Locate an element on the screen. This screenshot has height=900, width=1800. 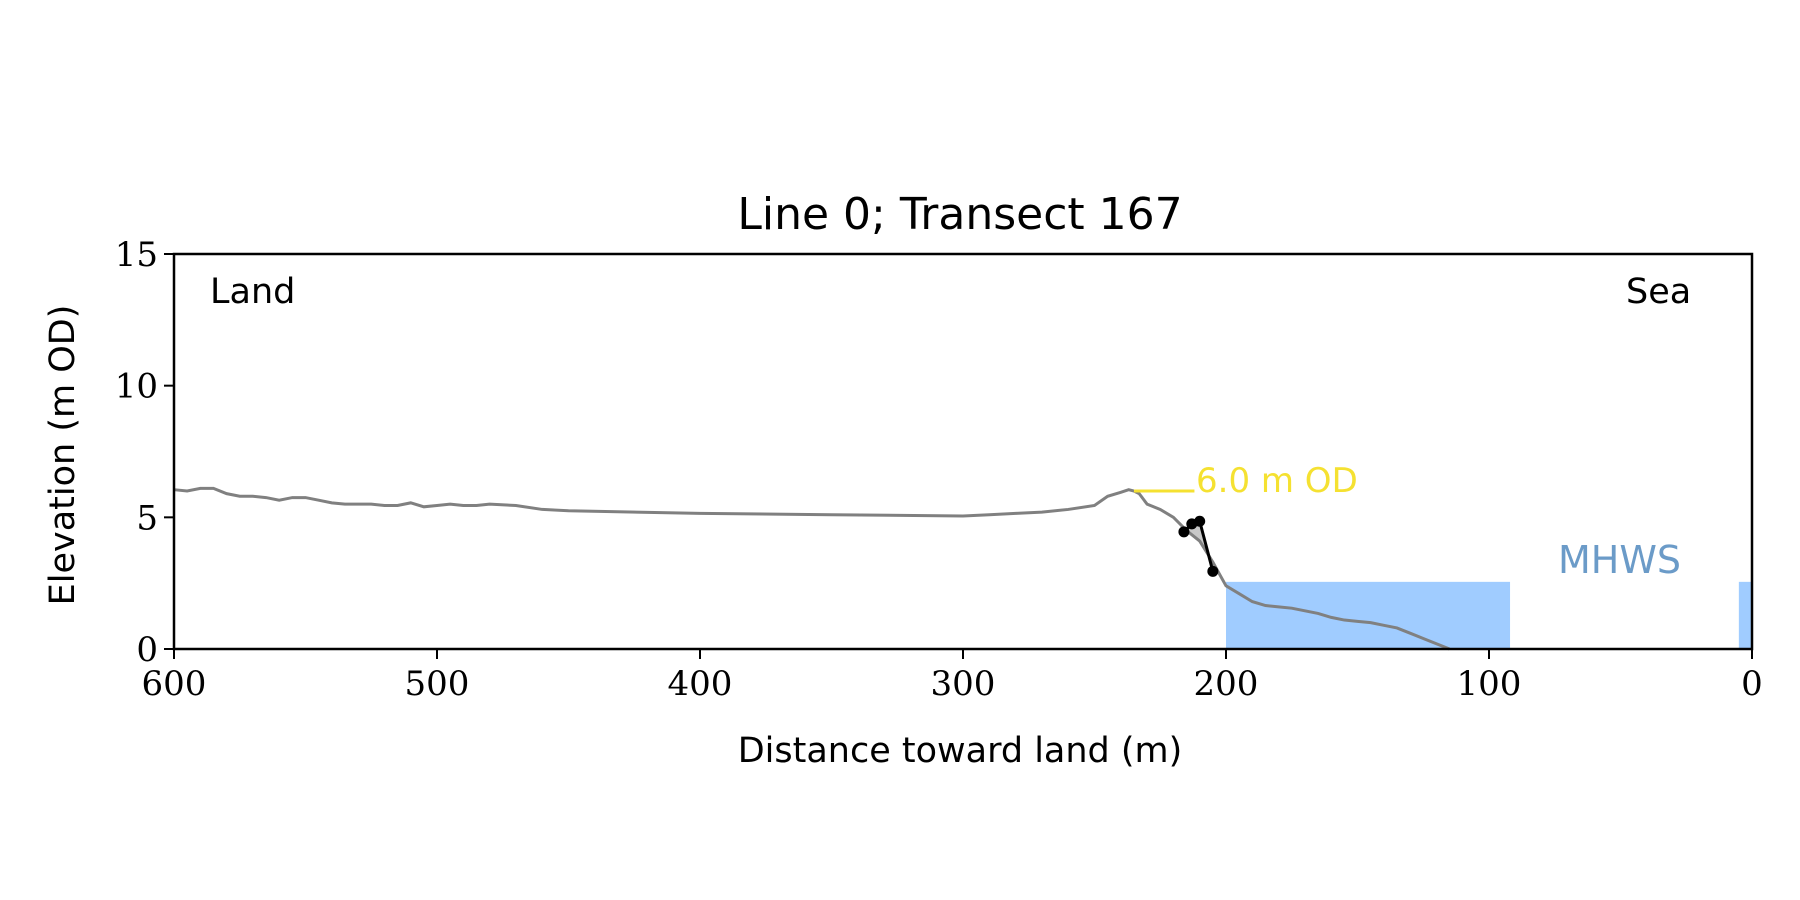
y-tick-label: 10 is located at coordinates (136, 387).